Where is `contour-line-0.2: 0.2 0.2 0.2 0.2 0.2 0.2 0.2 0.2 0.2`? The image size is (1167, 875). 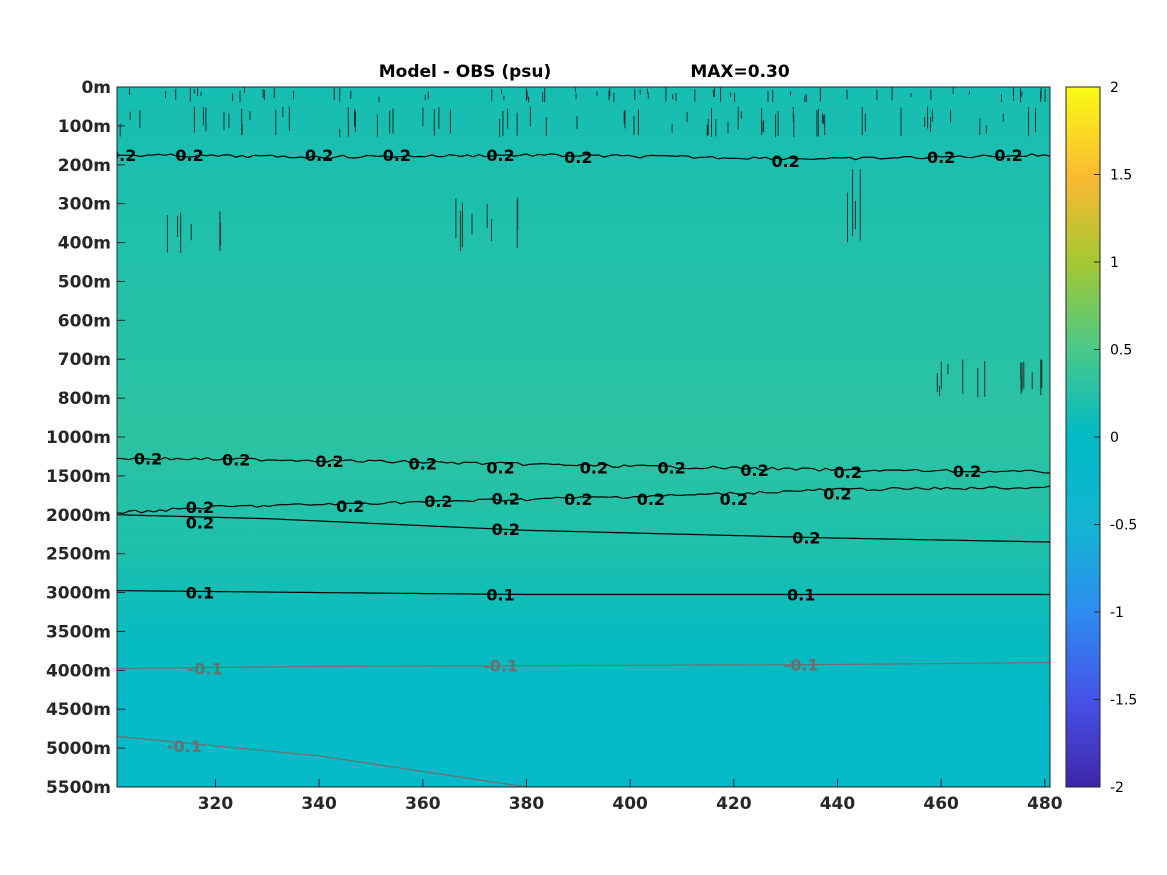
contour-line-0.2: 0.2 0.2 0.2 0.2 0.2 0.2 0.2 0.2 0.2 is located at coordinates (579, 158).